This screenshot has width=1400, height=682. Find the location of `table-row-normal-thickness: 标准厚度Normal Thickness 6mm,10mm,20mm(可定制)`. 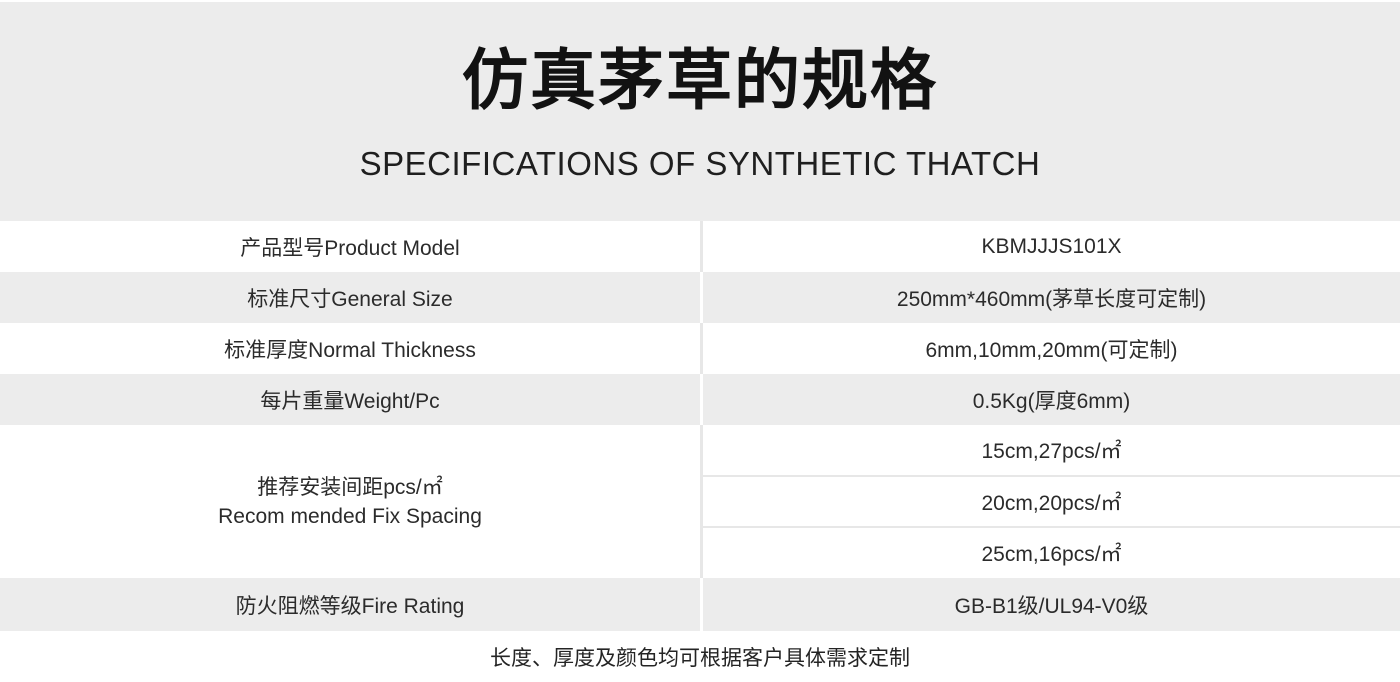

table-row-normal-thickness: 标准厚度Normal Thickness 6mm,10mm,20mm(可定制) is located at coordinates (700, 348).